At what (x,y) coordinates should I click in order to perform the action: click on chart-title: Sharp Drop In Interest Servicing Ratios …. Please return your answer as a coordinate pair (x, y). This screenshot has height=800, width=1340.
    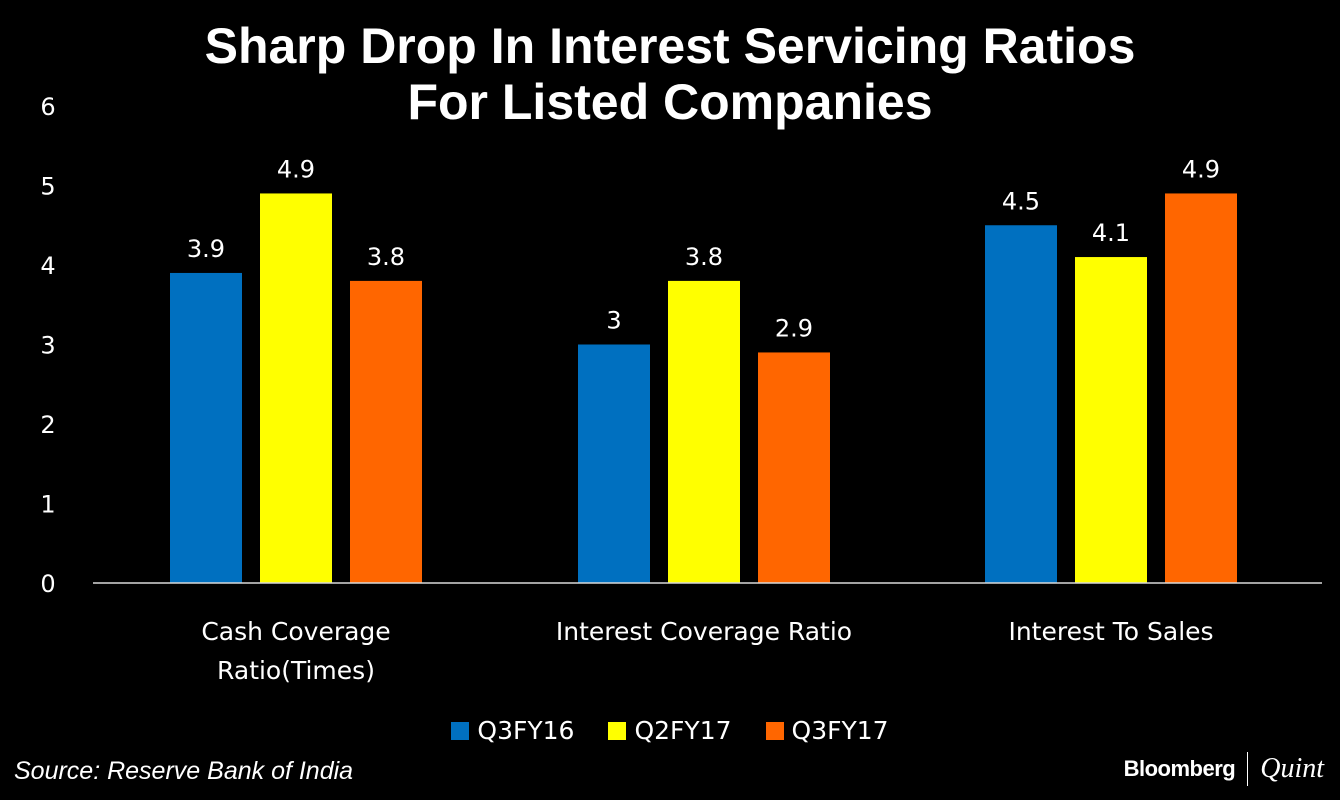
    Looking at the image, I should click on (670, 74).